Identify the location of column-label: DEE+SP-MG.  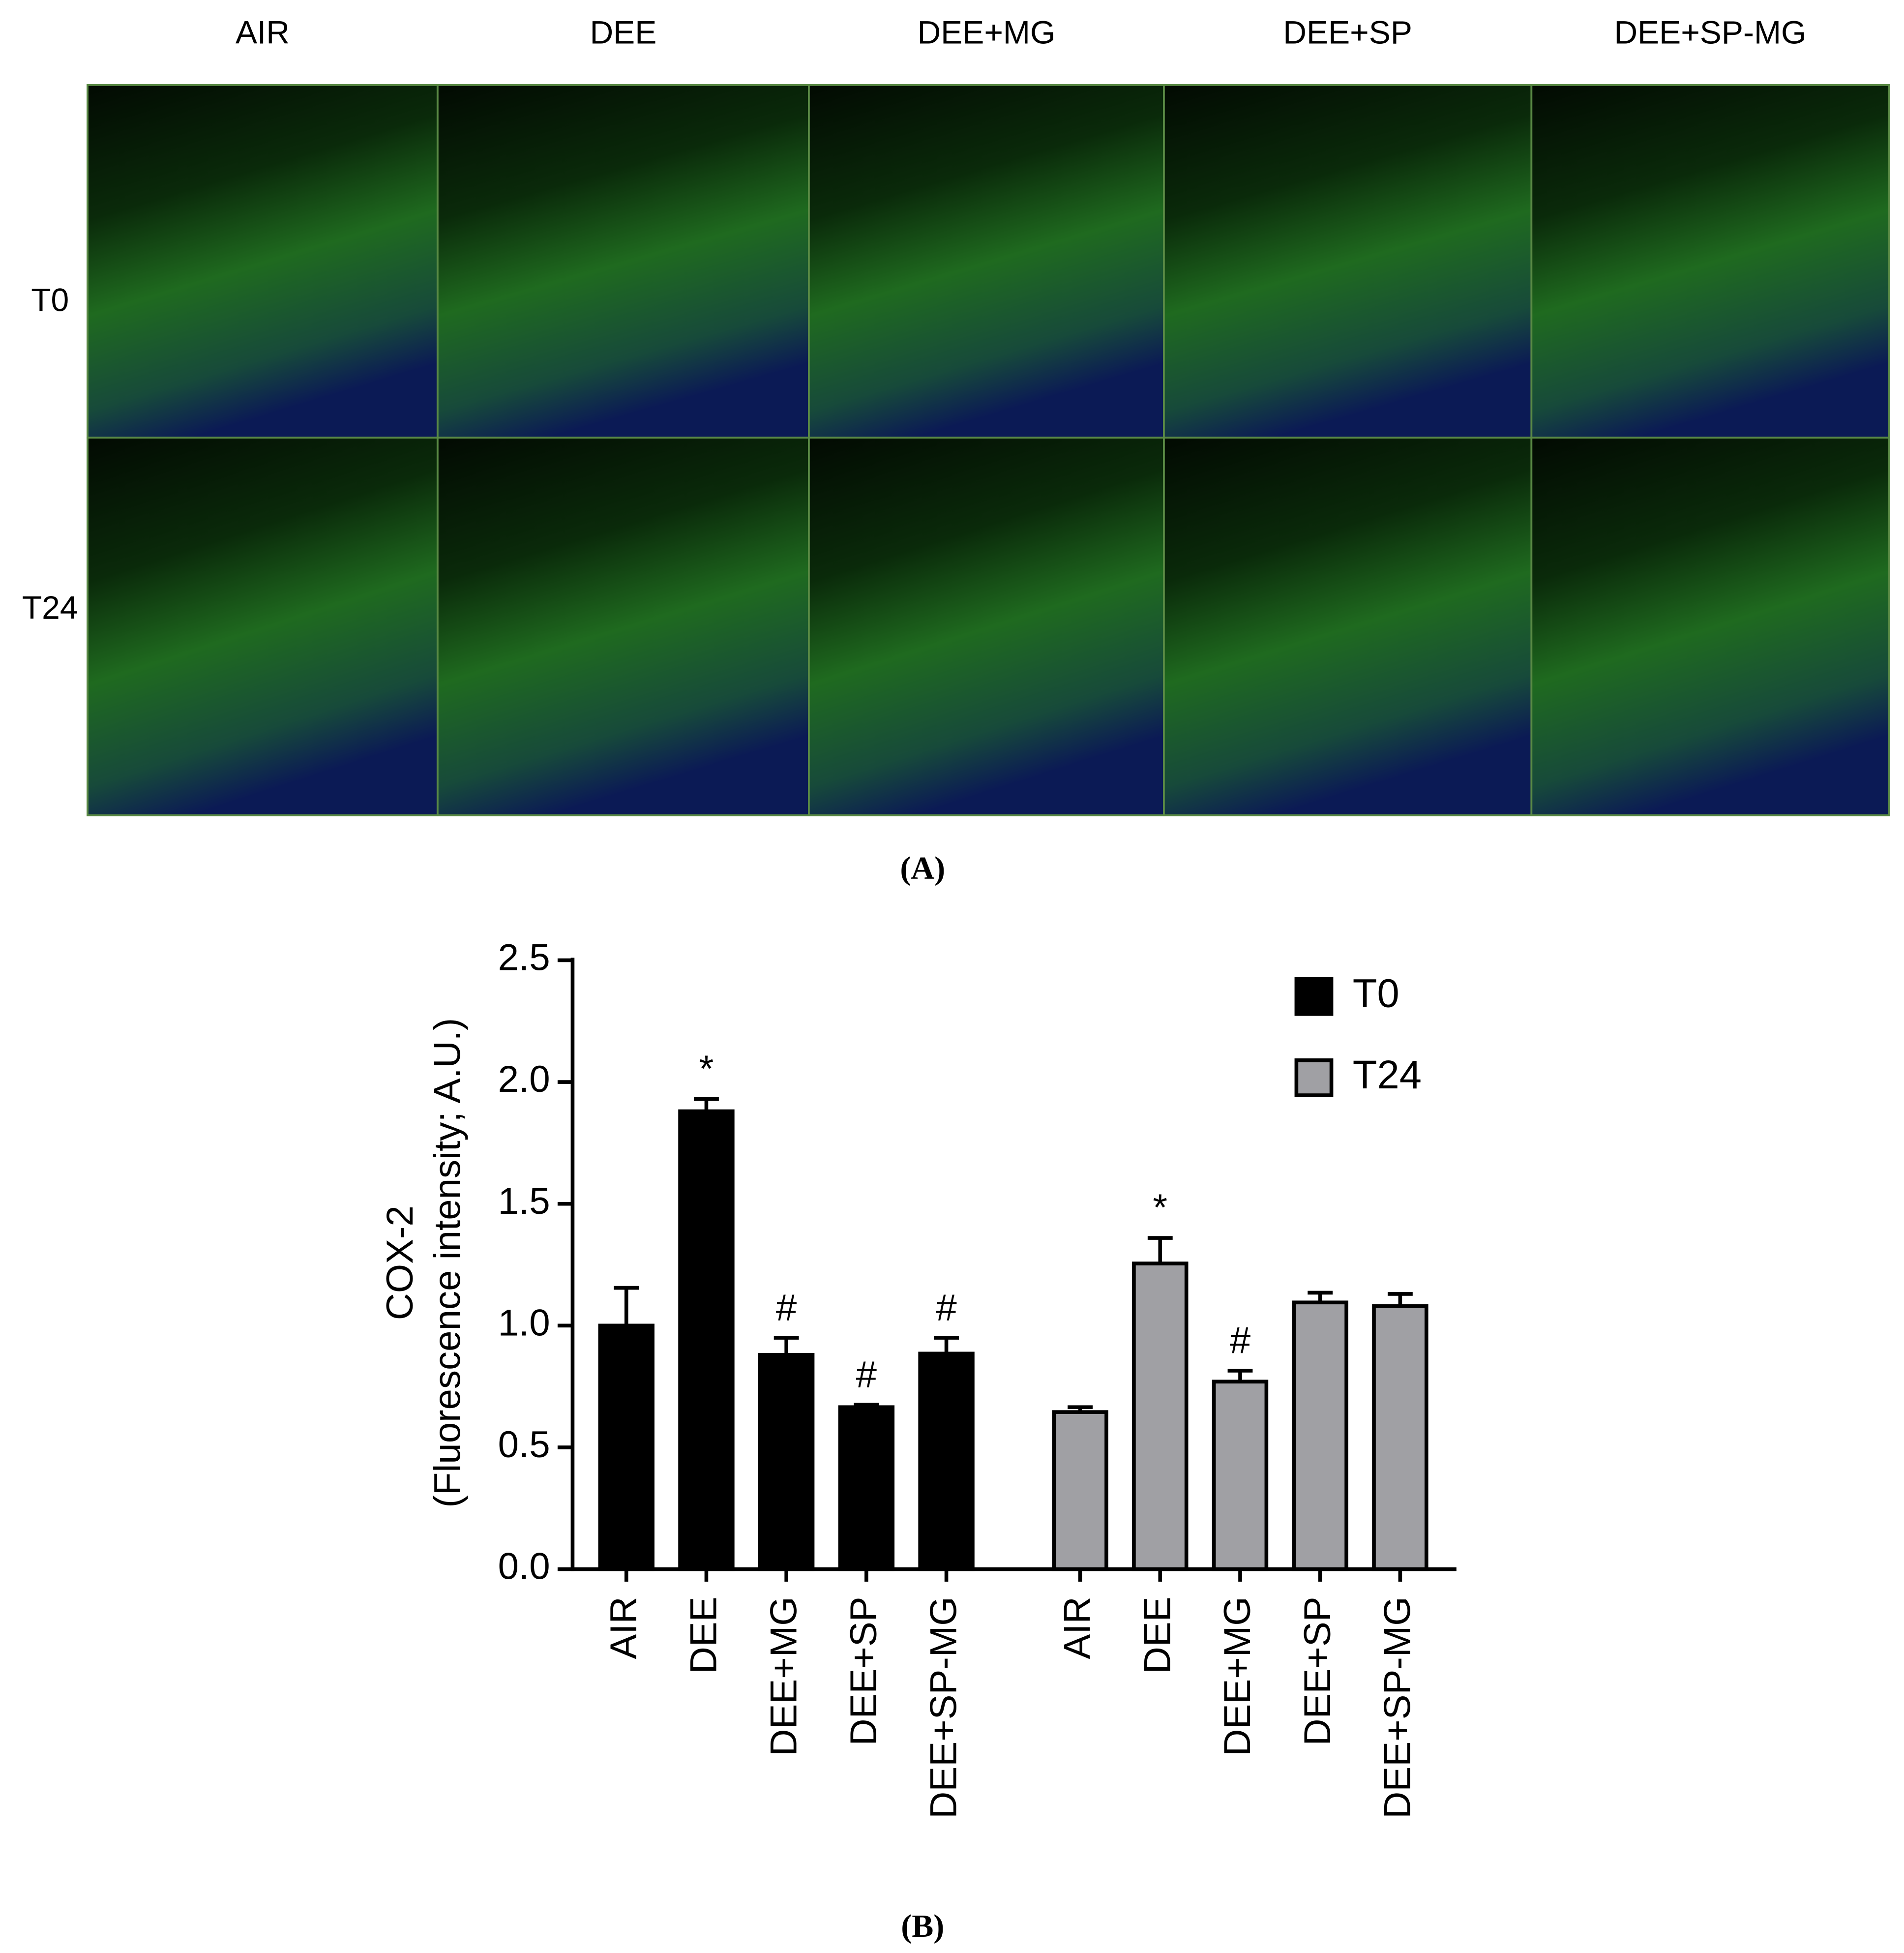
(1710, 33).